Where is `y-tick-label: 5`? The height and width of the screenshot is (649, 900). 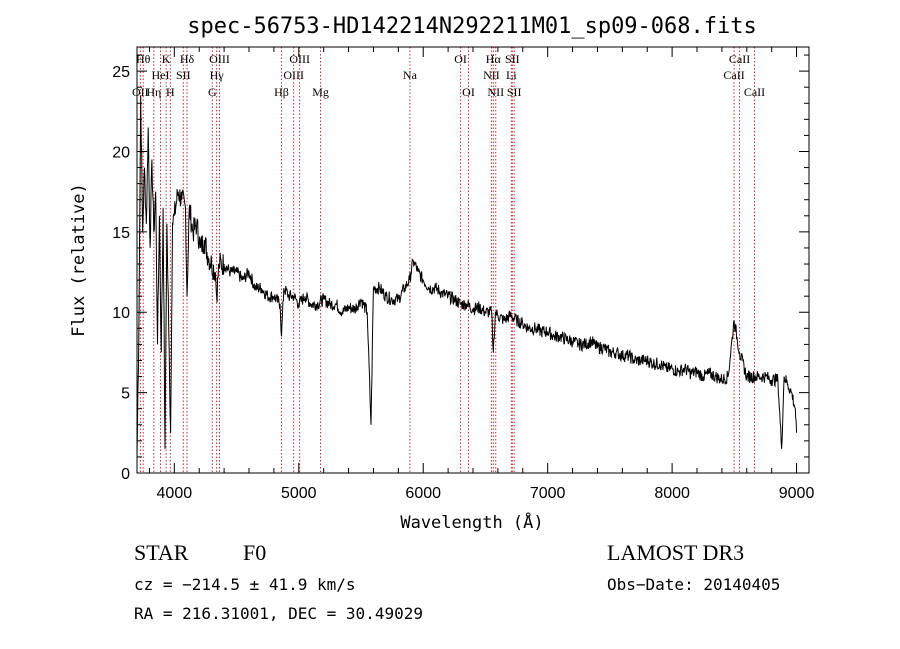
y-tick-label: 5 is located at coordinates (125, 394).